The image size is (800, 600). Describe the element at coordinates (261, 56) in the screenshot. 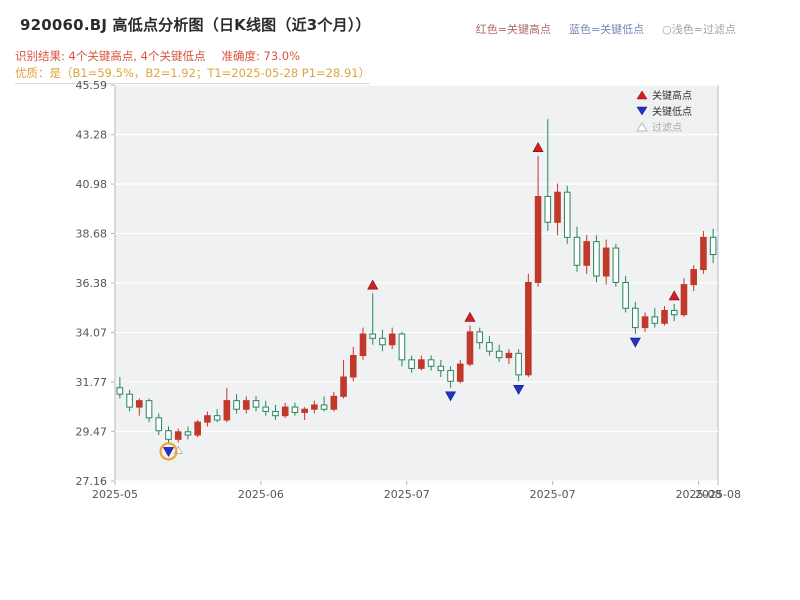

I see `accuracy-text: 准确度: 73.0%` at that location.